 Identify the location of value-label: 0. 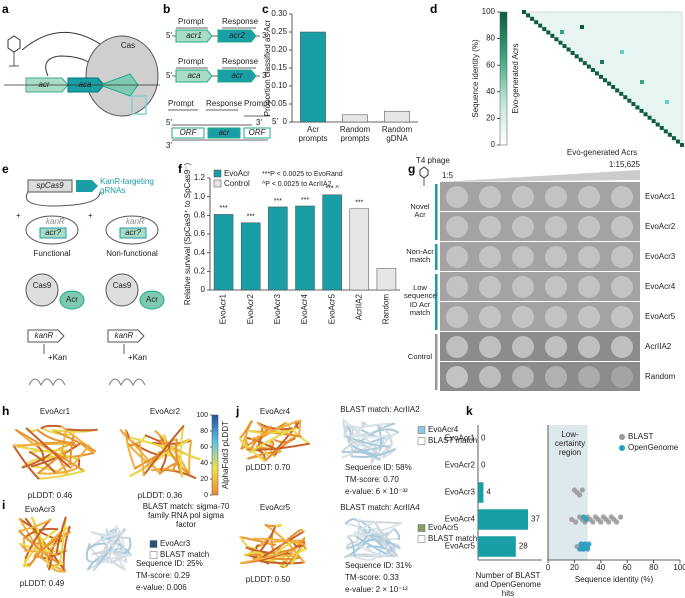
(483, 438).